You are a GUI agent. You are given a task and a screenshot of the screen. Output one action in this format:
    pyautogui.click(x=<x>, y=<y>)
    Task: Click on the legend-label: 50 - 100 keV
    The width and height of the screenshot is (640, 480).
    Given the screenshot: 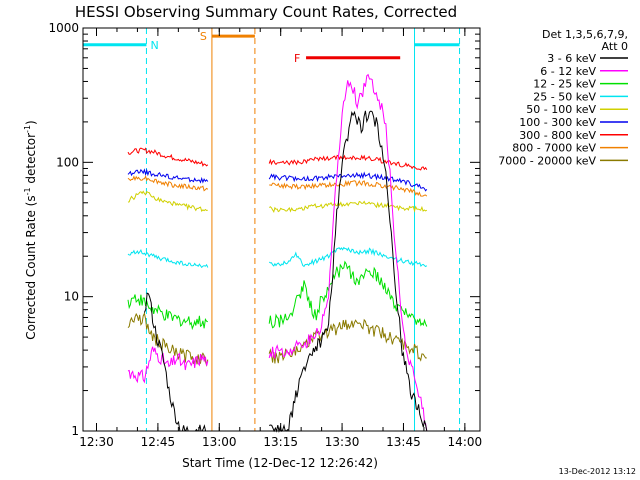 What is the action you would take?
    pyautogui.click(x=561, y=109)
    